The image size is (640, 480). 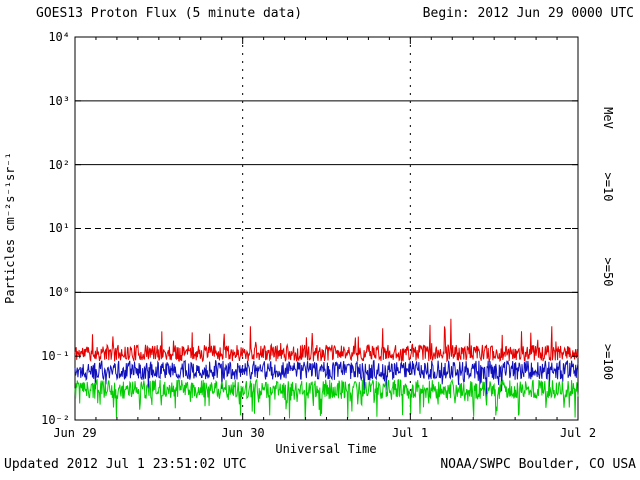 I want to click on x-tick-label: Jun 30, so click(x=242, y=433).